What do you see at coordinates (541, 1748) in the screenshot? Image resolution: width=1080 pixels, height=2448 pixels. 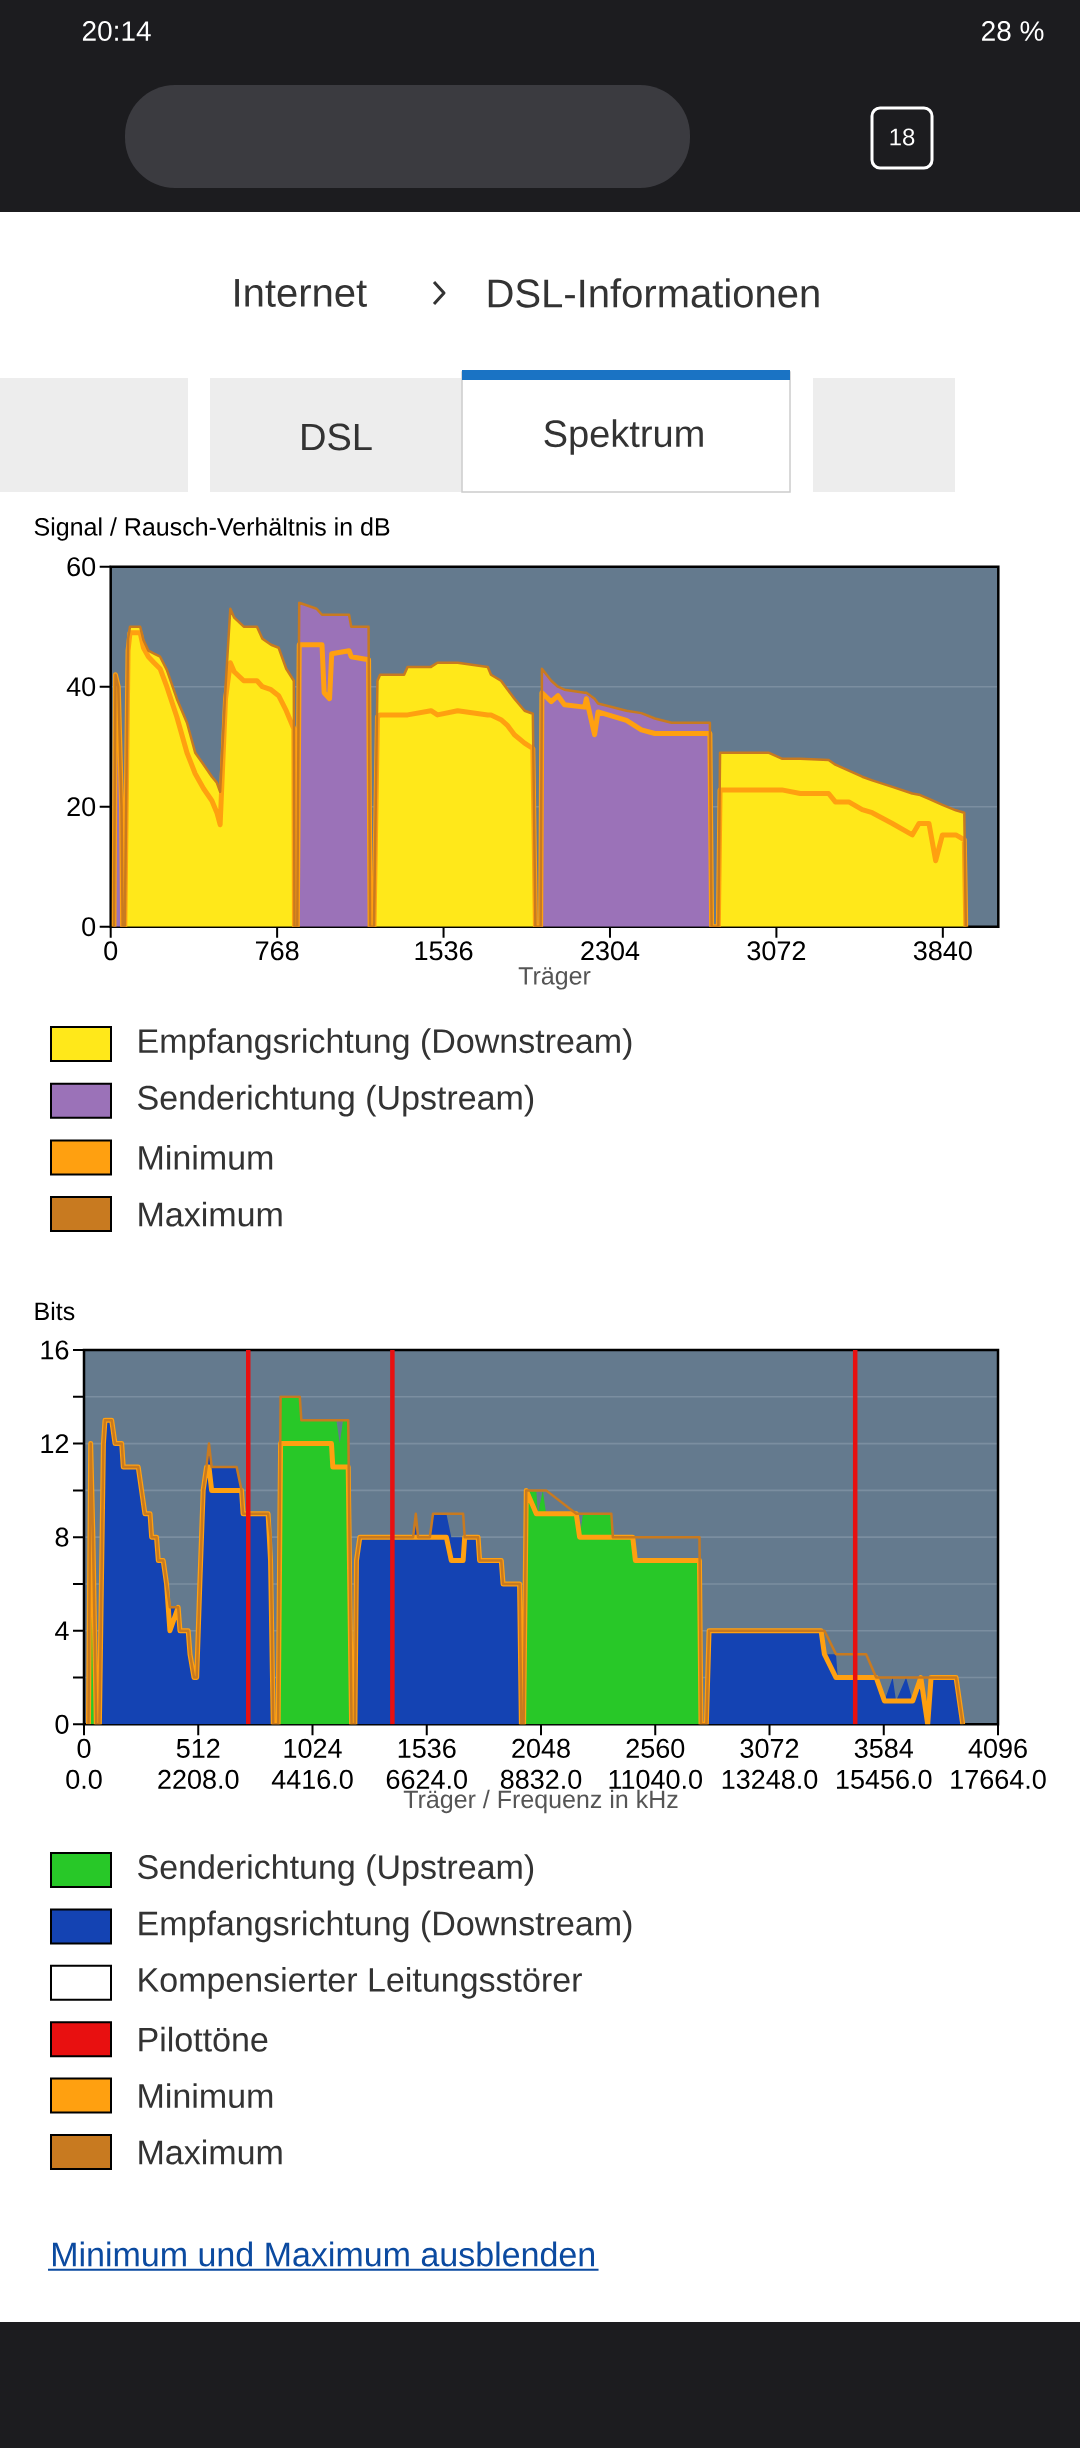 I see `x-tick-label: 2048` at bounding box center [541, 1748].